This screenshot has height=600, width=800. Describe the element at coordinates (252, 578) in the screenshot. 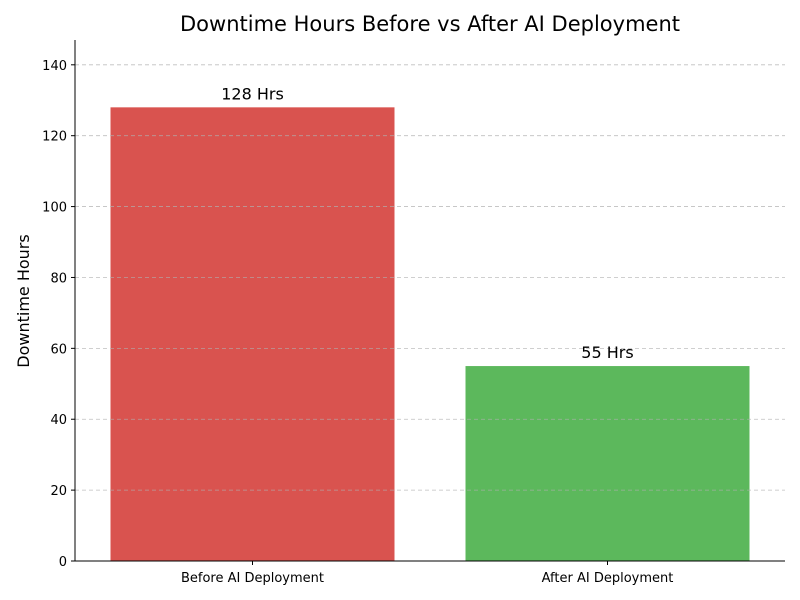

I see `x-tick-label: Before AI Deployment` at that location.